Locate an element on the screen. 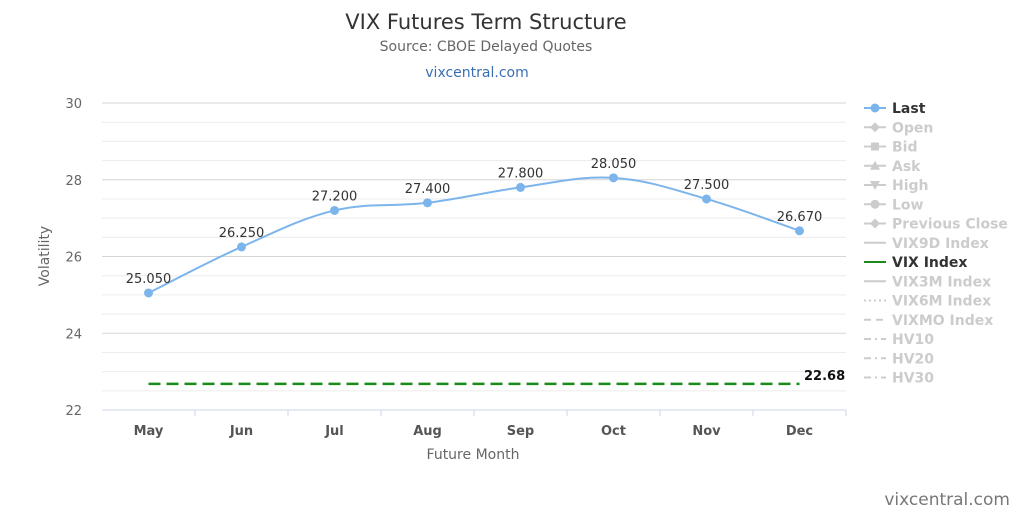  y-tick-label: 26 is located at coordinates (73, 258).